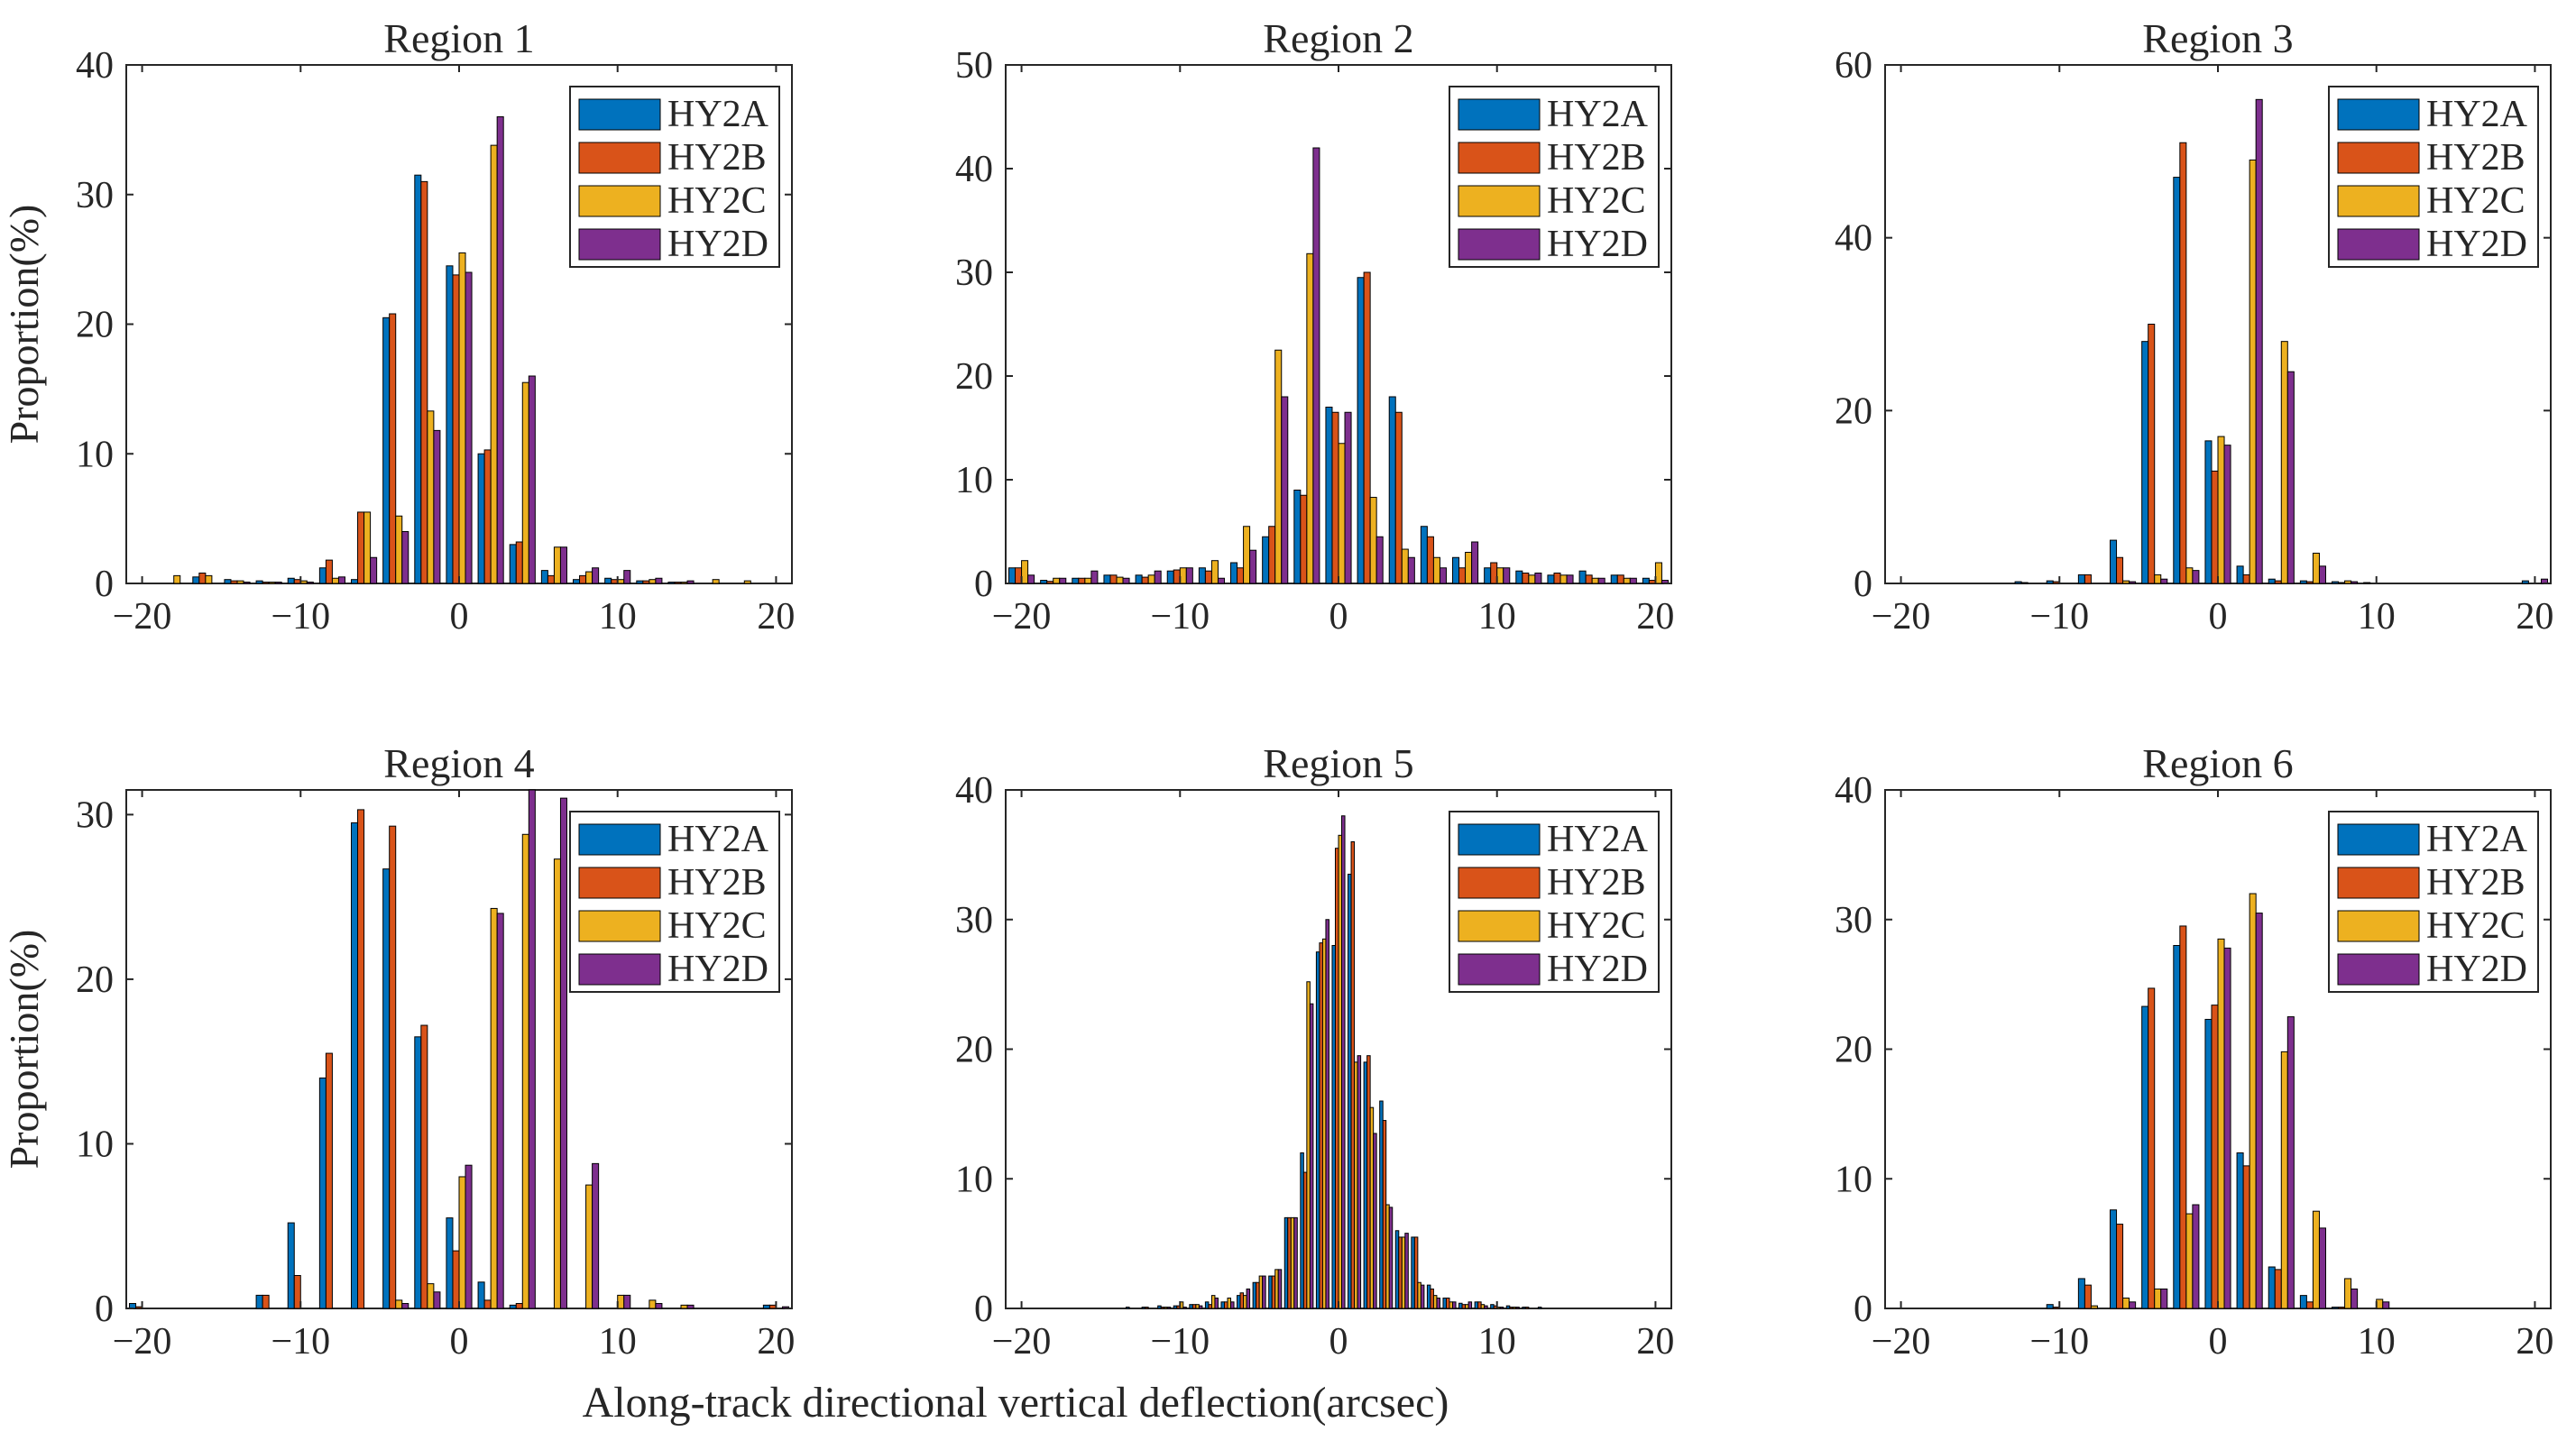 Image resolution: width=2576 pixels, height=1450 pixels. Describe the element at coordinates (717, 883) in the screenshot. I see `region-4-legend-label-hy2b: HY2B` at that location.